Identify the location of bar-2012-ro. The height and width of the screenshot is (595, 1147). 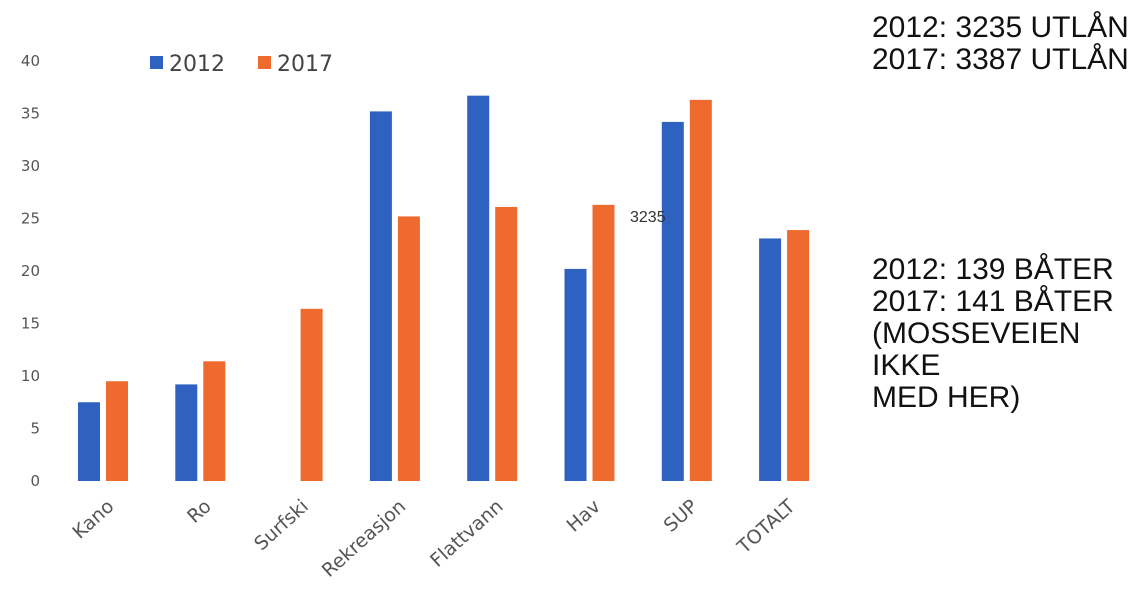
(186, 432).